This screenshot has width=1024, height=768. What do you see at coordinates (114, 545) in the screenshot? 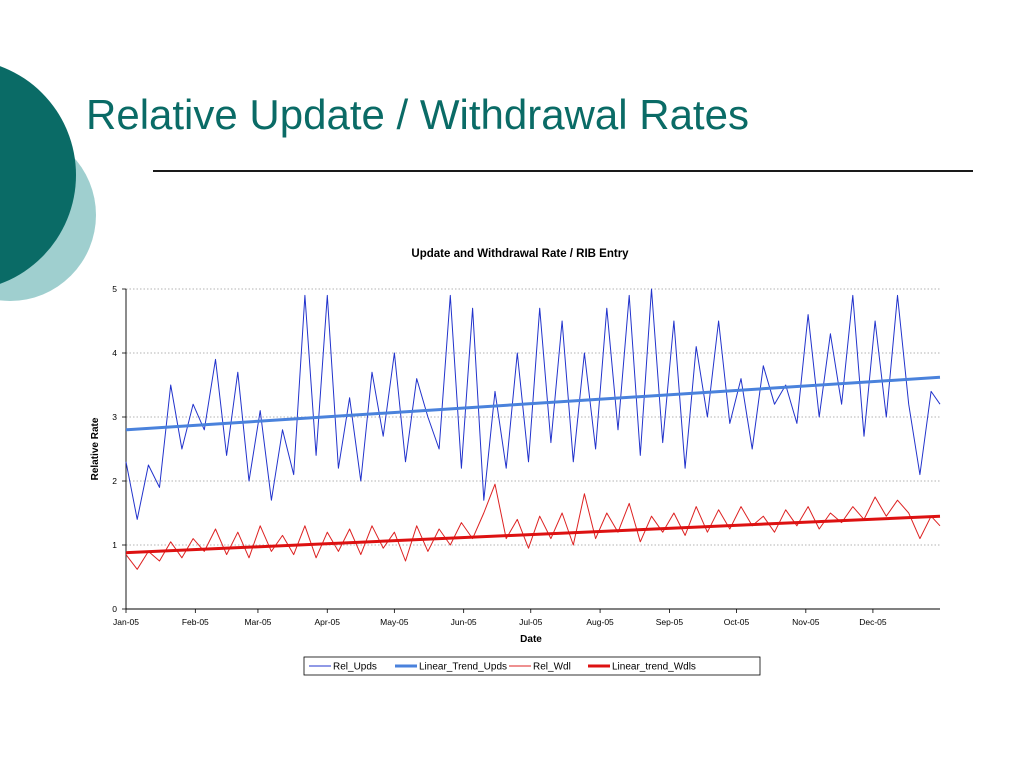
I see `y-tick-label: 1` at bounding box center [114, 545].